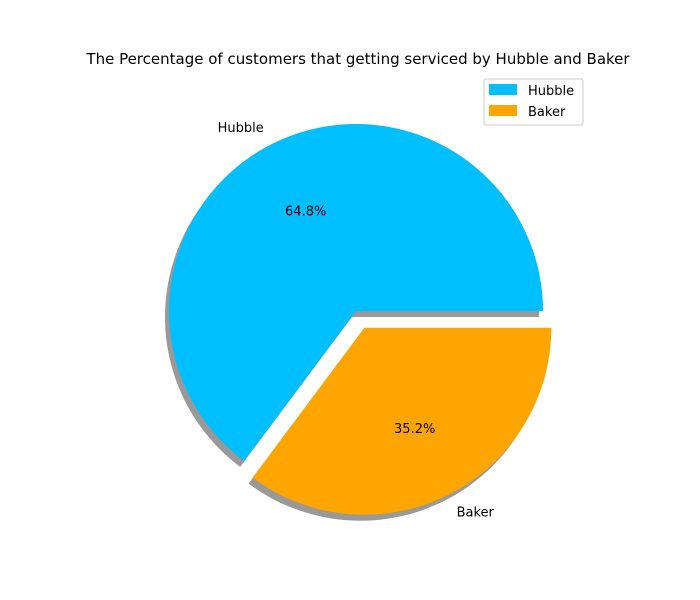 The height and width of the screenshot is (600, 700). What do you see at coordinates (414, 429) in the screenshot?
I see `slice-percent-baker: 35.2%` at bounding box center [414, 429].